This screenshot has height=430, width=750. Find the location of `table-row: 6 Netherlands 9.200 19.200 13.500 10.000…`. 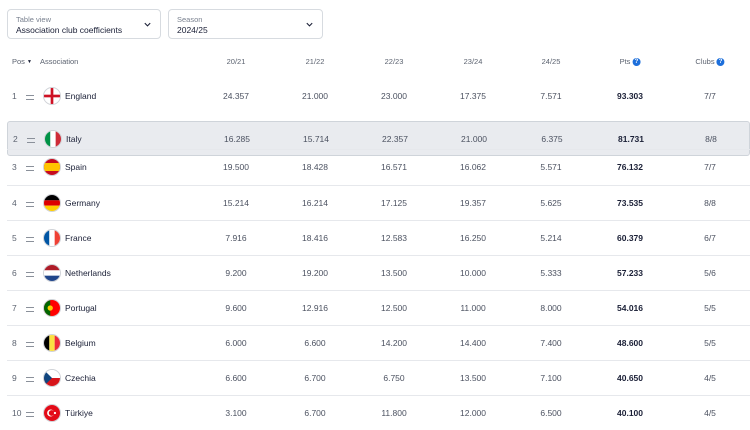

table-row: 6 Netherlands 9.200 19.200 13.500 10.000… is located at coordinates (378, 272).